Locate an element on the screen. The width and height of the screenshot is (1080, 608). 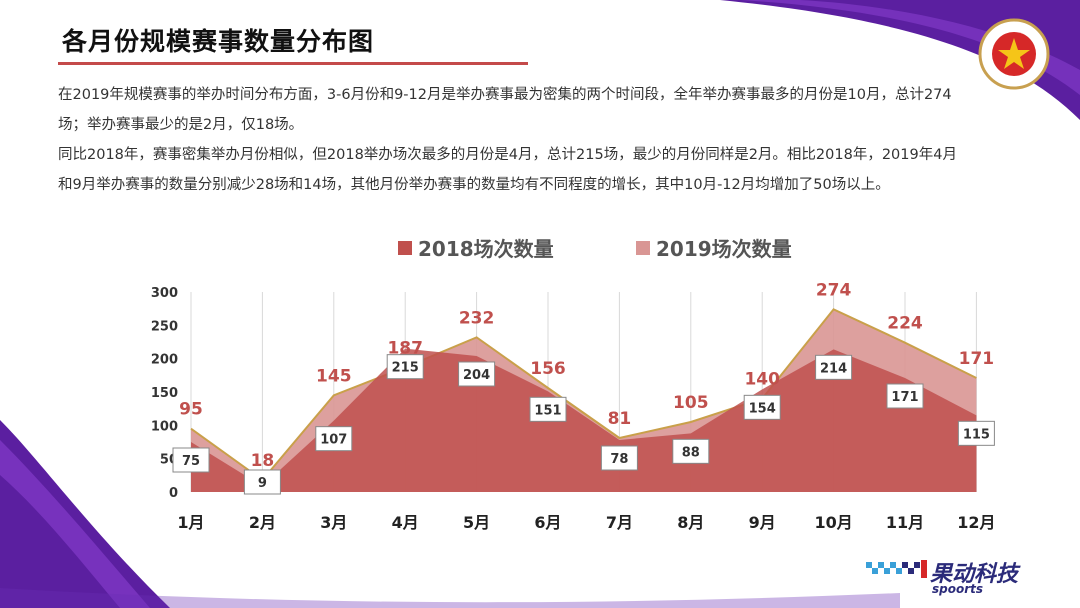
x-tick-label-4: 4月 is located at coordinates (405, 522).